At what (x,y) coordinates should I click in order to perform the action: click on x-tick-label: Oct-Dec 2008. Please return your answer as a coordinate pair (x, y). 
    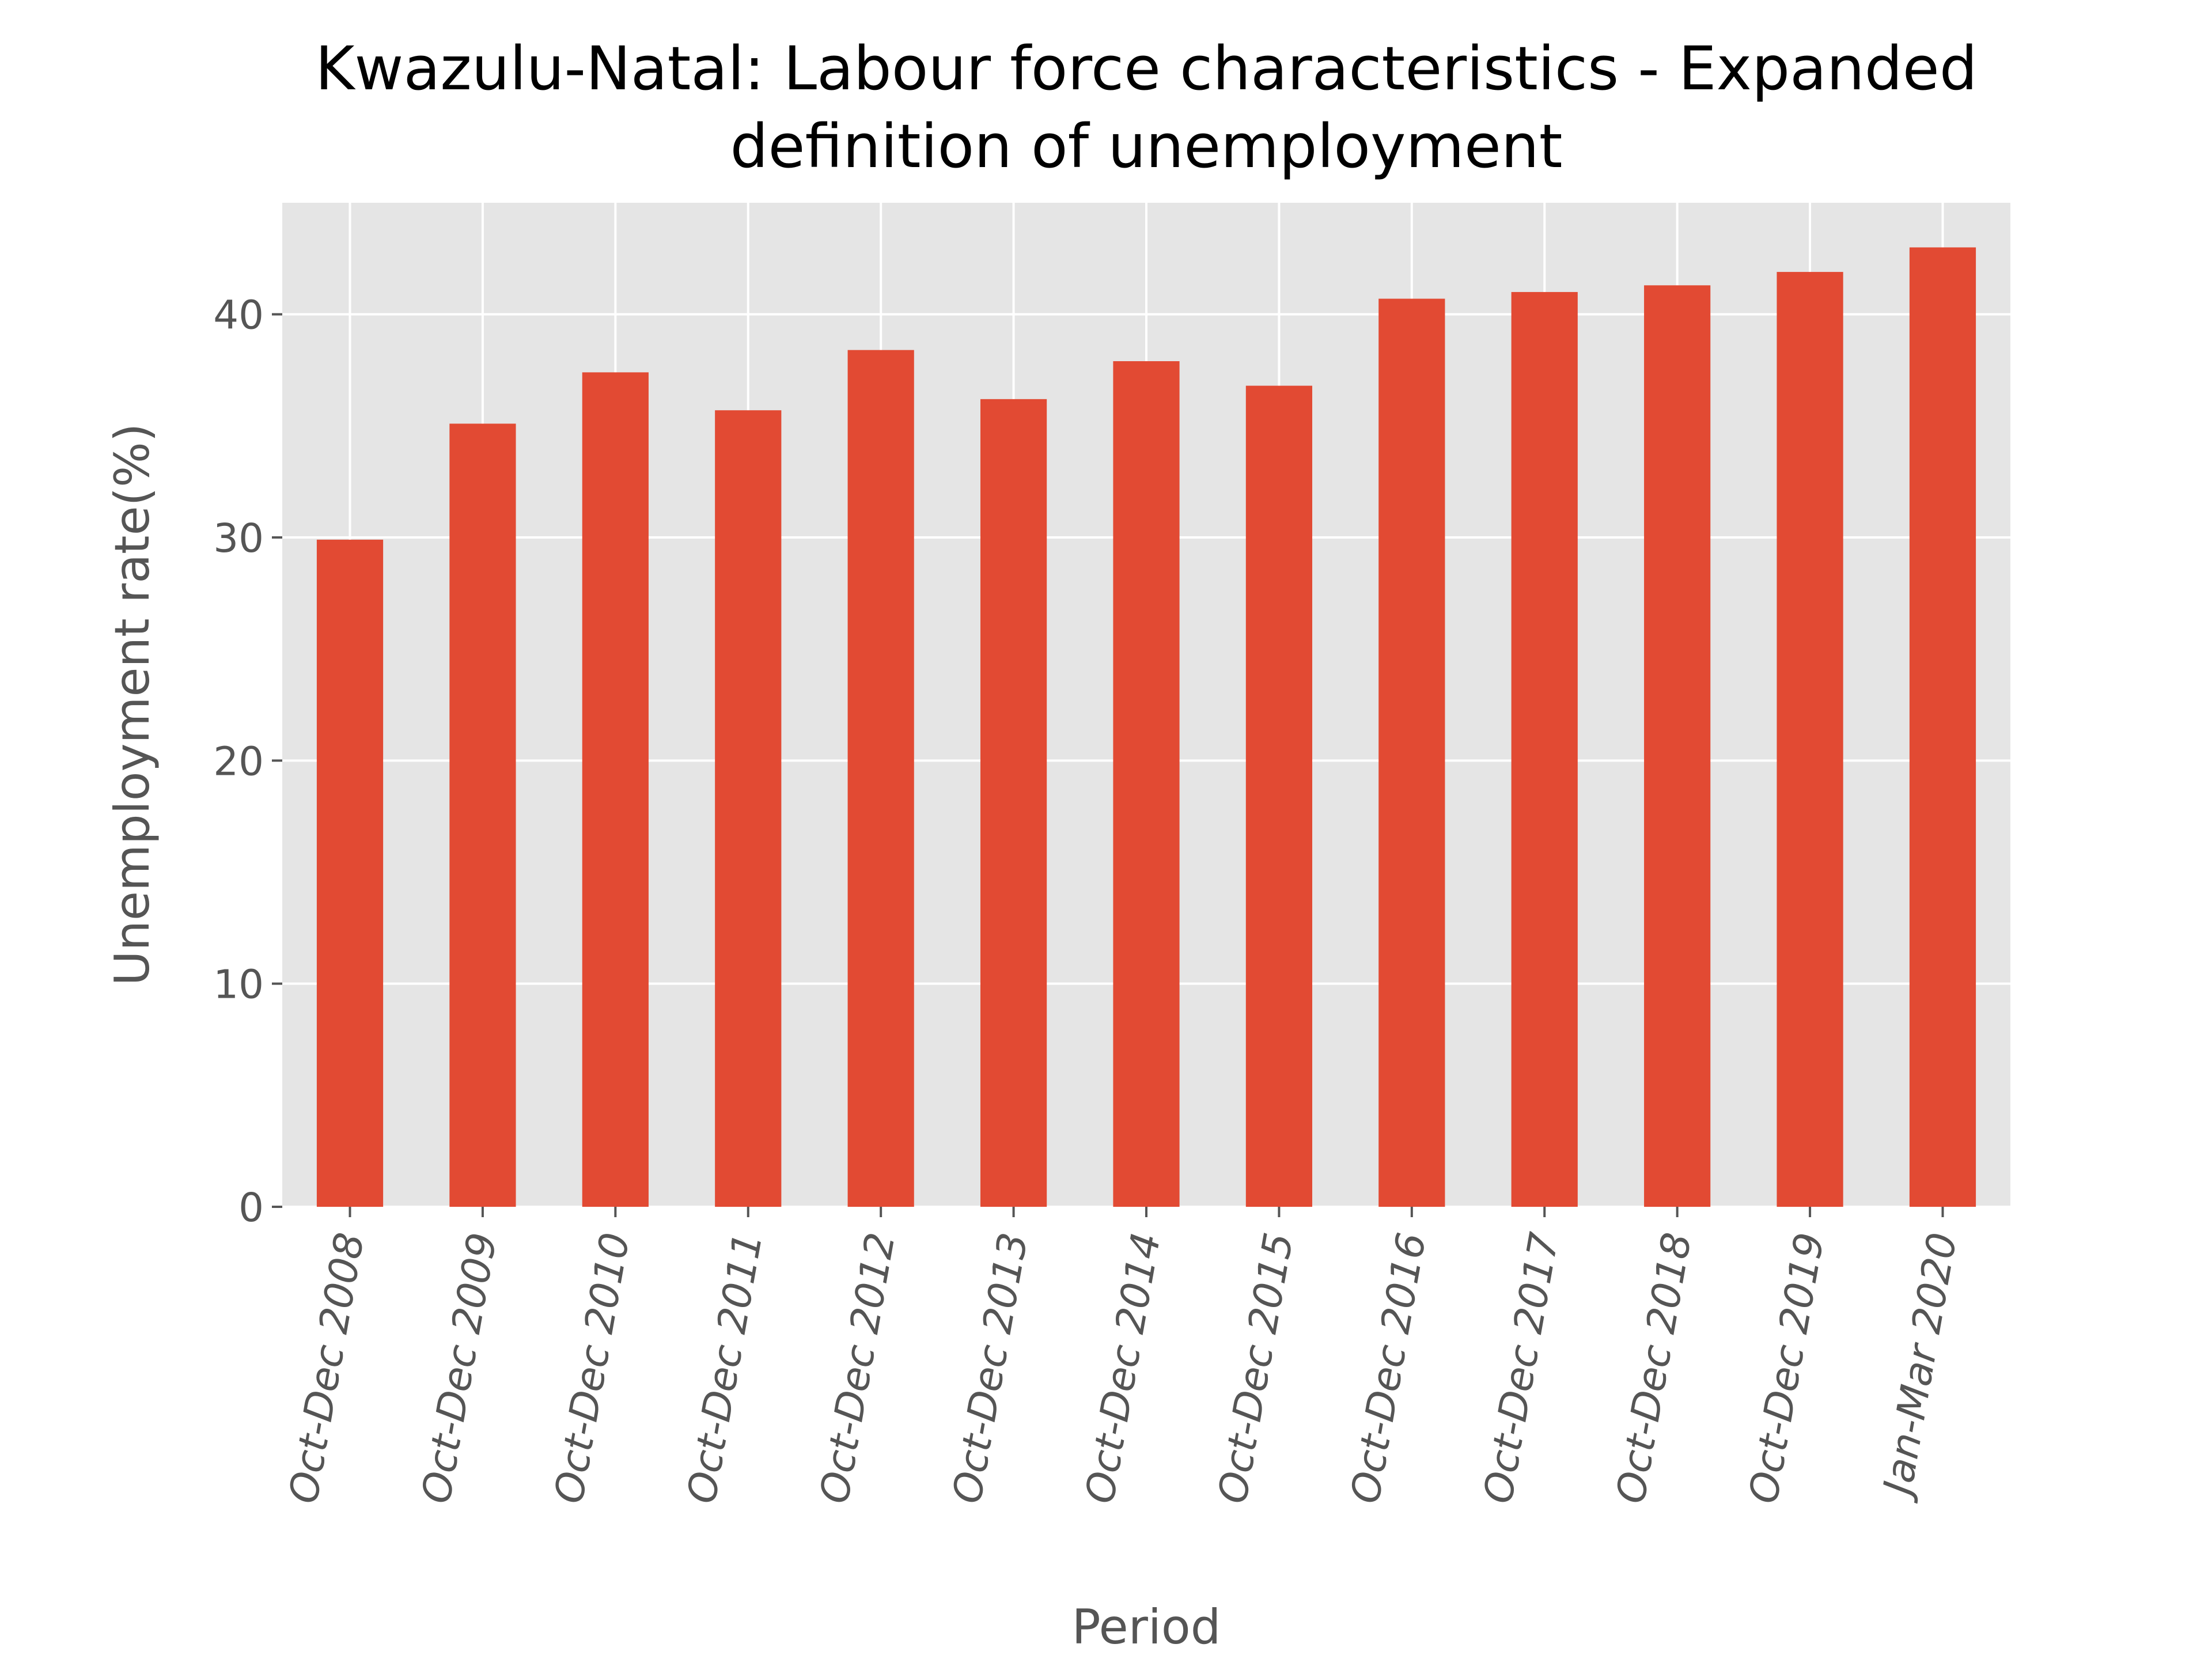
    Looking at the image, I should click on (327, 1368).